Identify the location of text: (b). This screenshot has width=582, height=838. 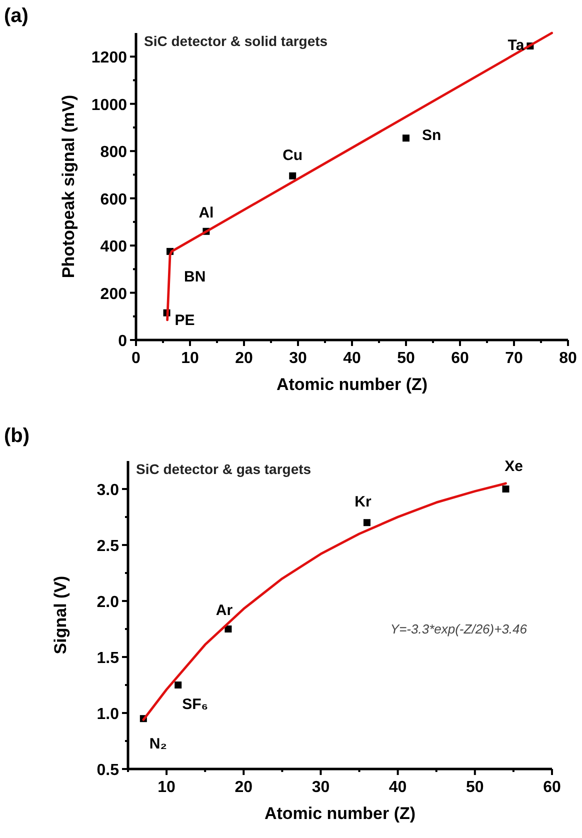
(17, 436).